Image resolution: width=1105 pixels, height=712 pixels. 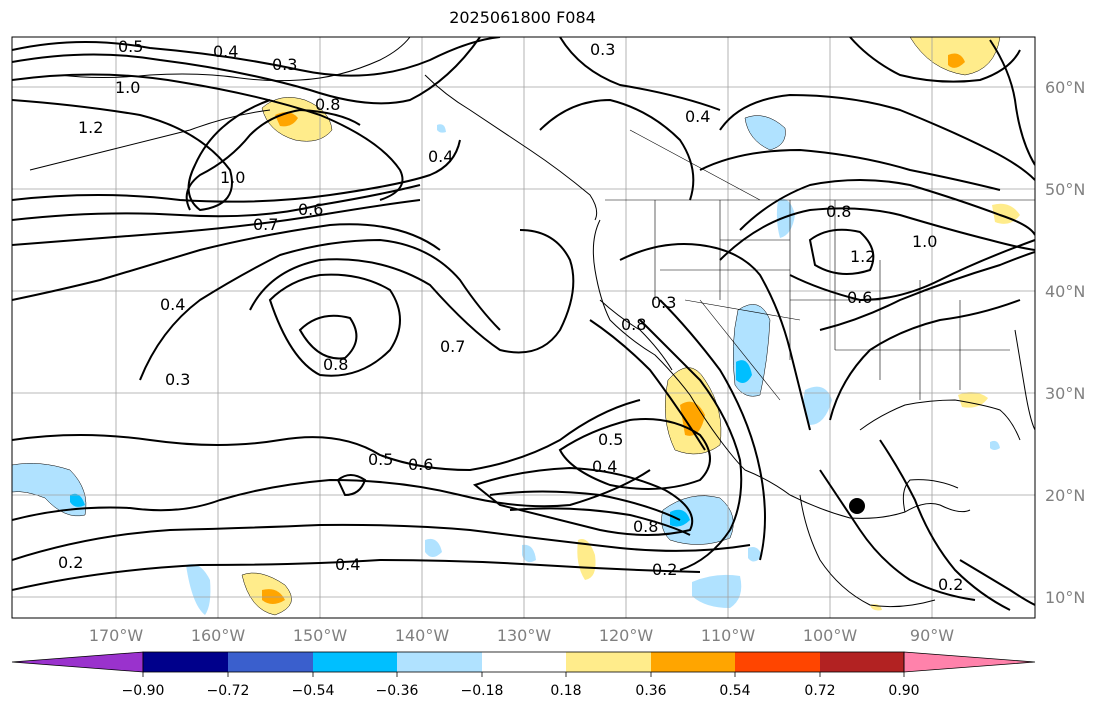 What do you see at coordinates (820, 691) in the screenshot?
I see `colorbar-tick-label: 0.72` at bounding box center [820, 691].